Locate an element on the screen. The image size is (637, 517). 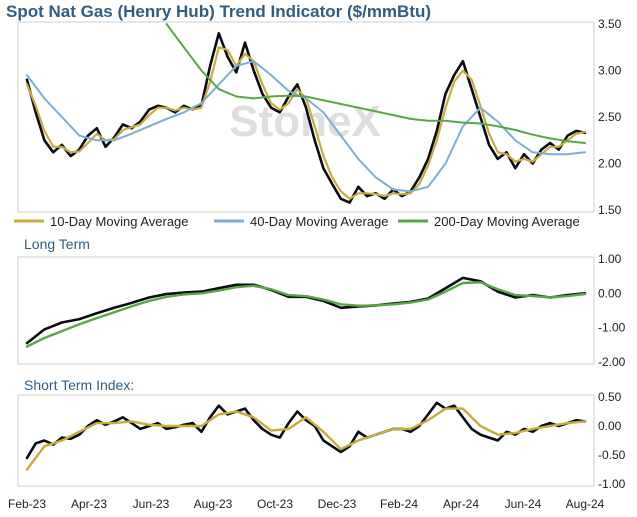
legend-label: 200-Day Moving Average is located at coordinates (507, 221).